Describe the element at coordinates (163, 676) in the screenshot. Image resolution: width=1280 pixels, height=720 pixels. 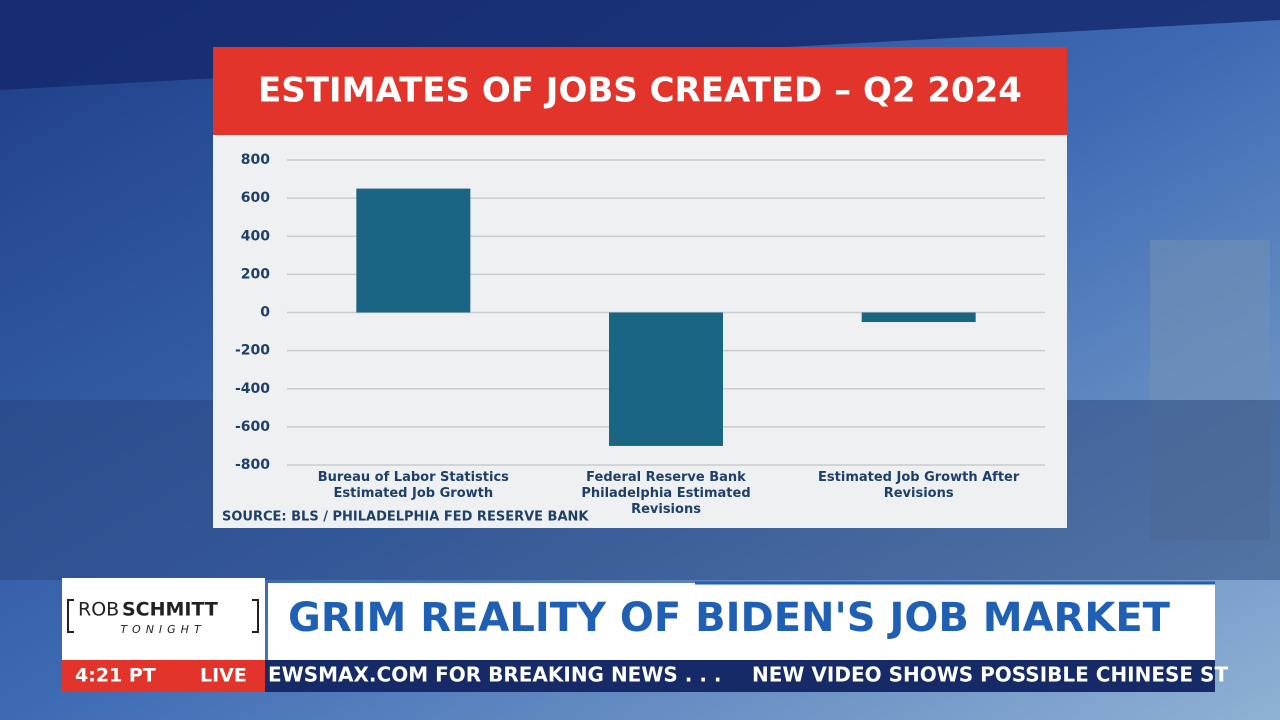
I see `time-box` at that location.